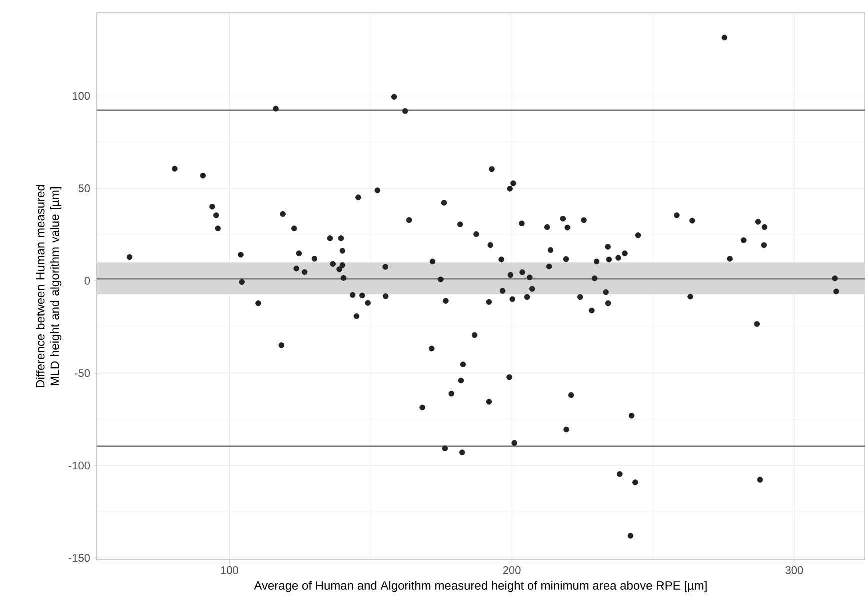 The image size is (865, 610). Describe the element at coordinates (84, 188) in the screenshot. I see `y-tick-label: 50` at that location.